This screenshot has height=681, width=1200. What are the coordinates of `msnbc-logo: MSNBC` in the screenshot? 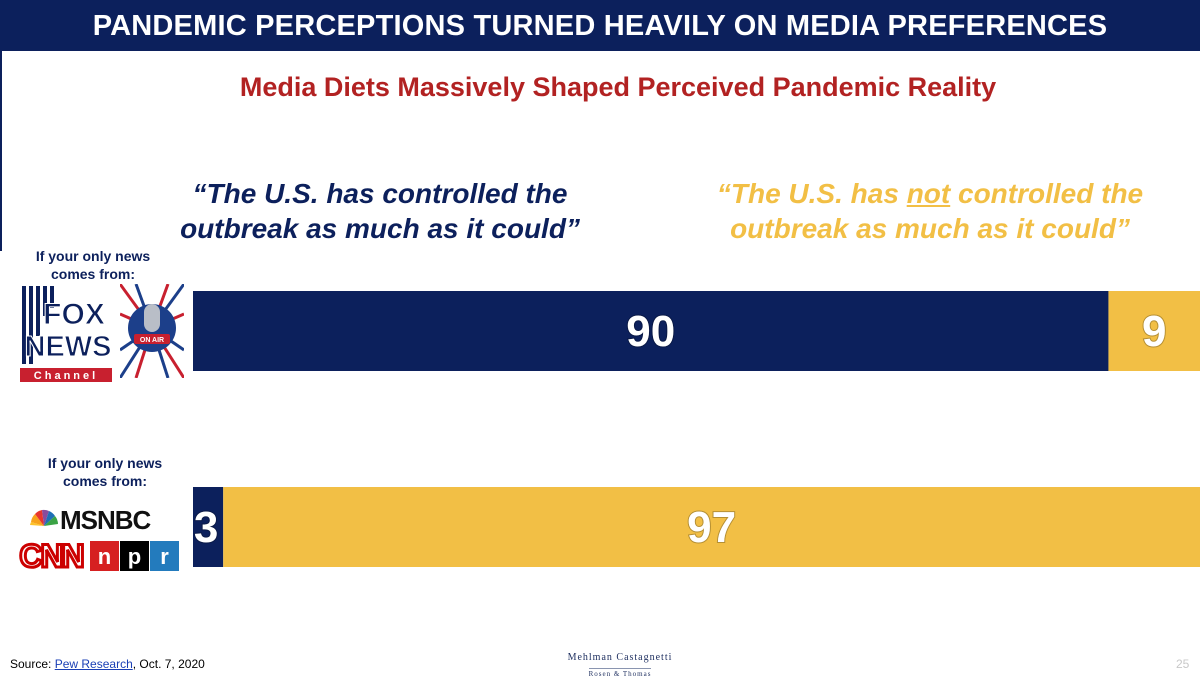 It's located at (91, 519).